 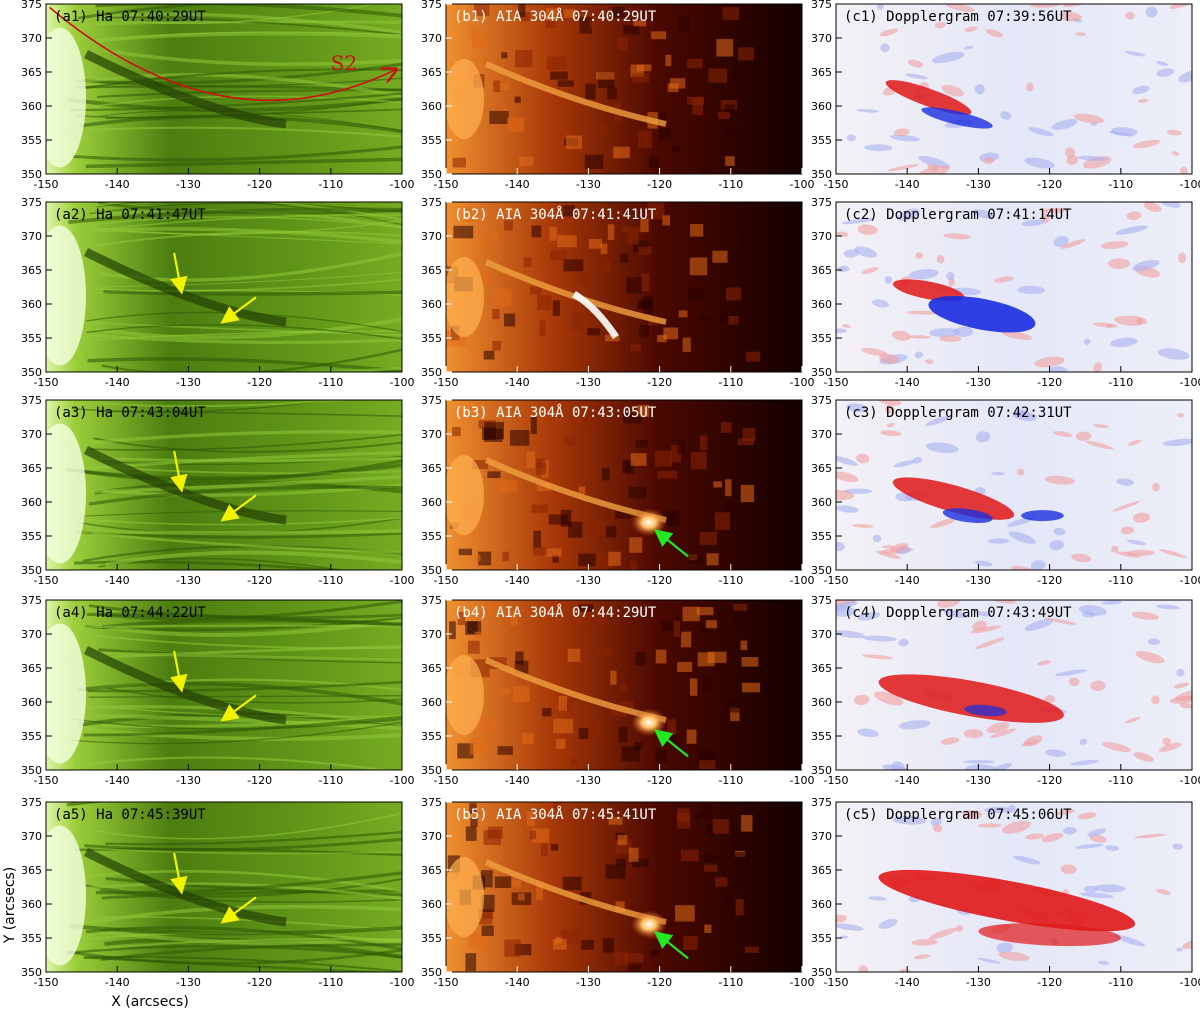 What do you see at coordinates (330, 184) in the screenshot?
I see `x-tick-label: -110` at bounding box center [330, 184].